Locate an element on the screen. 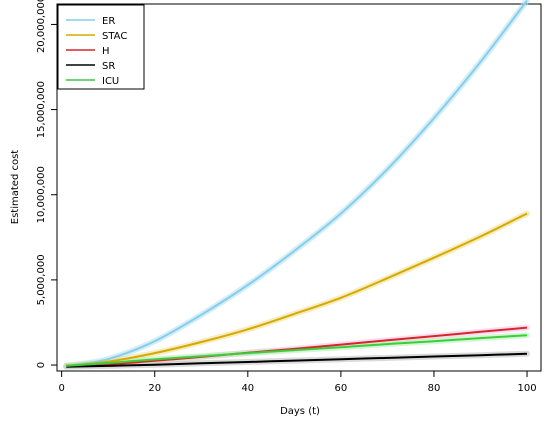 The height and width of the screenshot is (426, 550). series-line-h is located at coordinates (297, 346).